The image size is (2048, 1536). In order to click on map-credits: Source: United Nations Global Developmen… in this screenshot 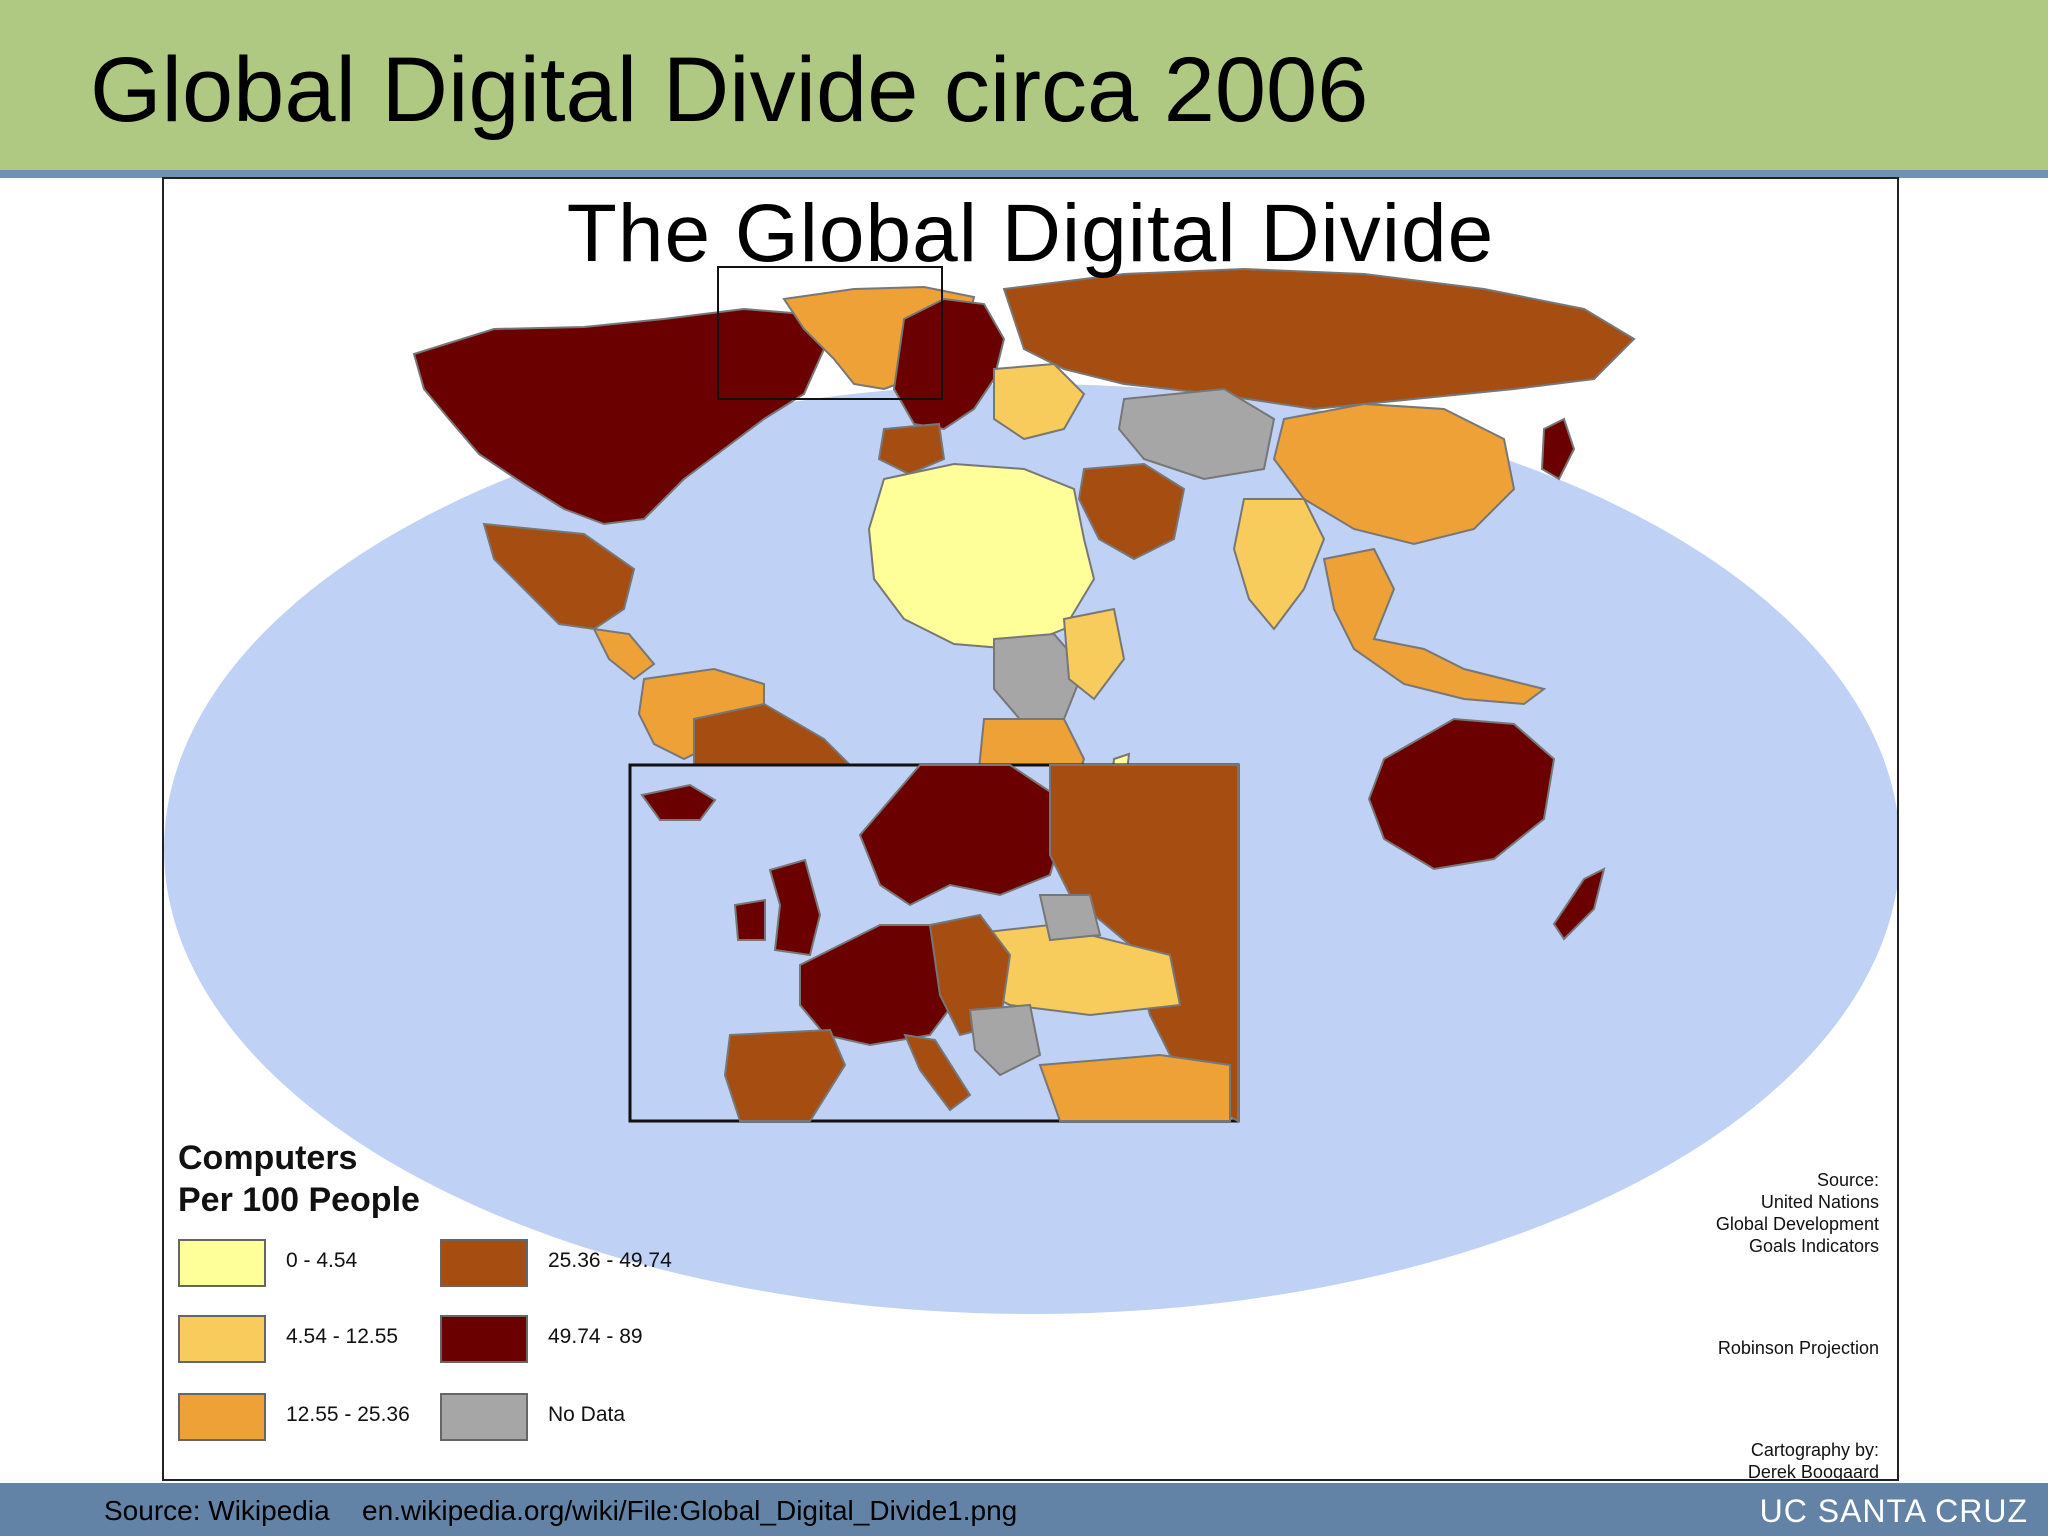, I will do `click(1797, 1325)`.